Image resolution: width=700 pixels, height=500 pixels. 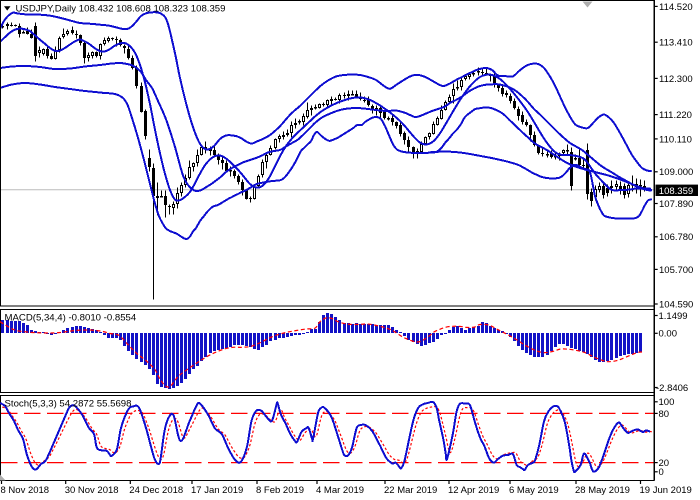 What do you see at coordinates (410, 490) in the screenshot?
I see `svg-text: 22 Mar 2019` at bounding box center [410, 490].